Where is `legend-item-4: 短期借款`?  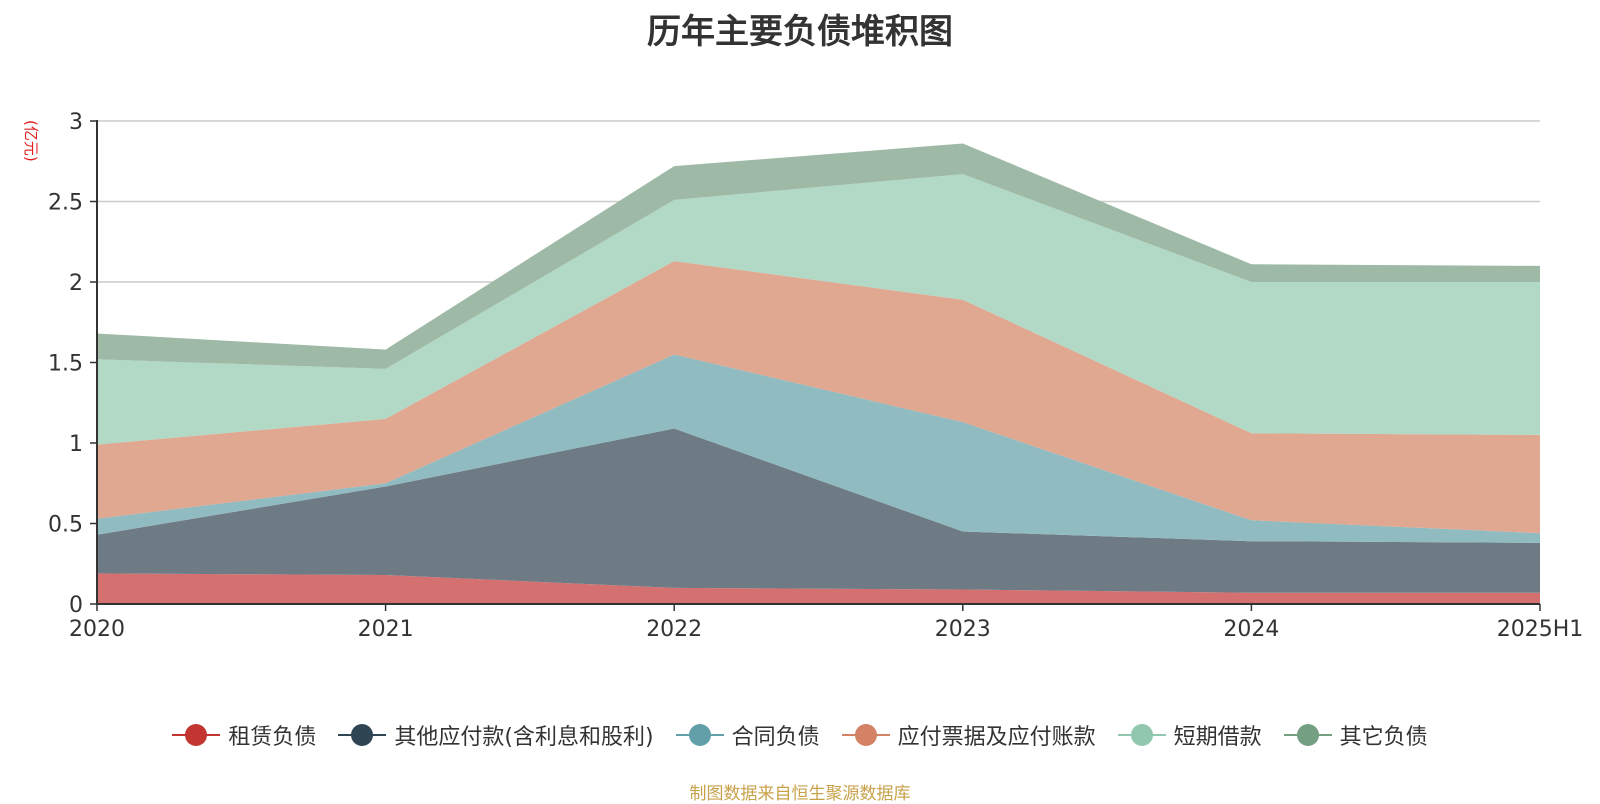
legend-item-4: 短期借款 is located at coordinates (1189, 735).